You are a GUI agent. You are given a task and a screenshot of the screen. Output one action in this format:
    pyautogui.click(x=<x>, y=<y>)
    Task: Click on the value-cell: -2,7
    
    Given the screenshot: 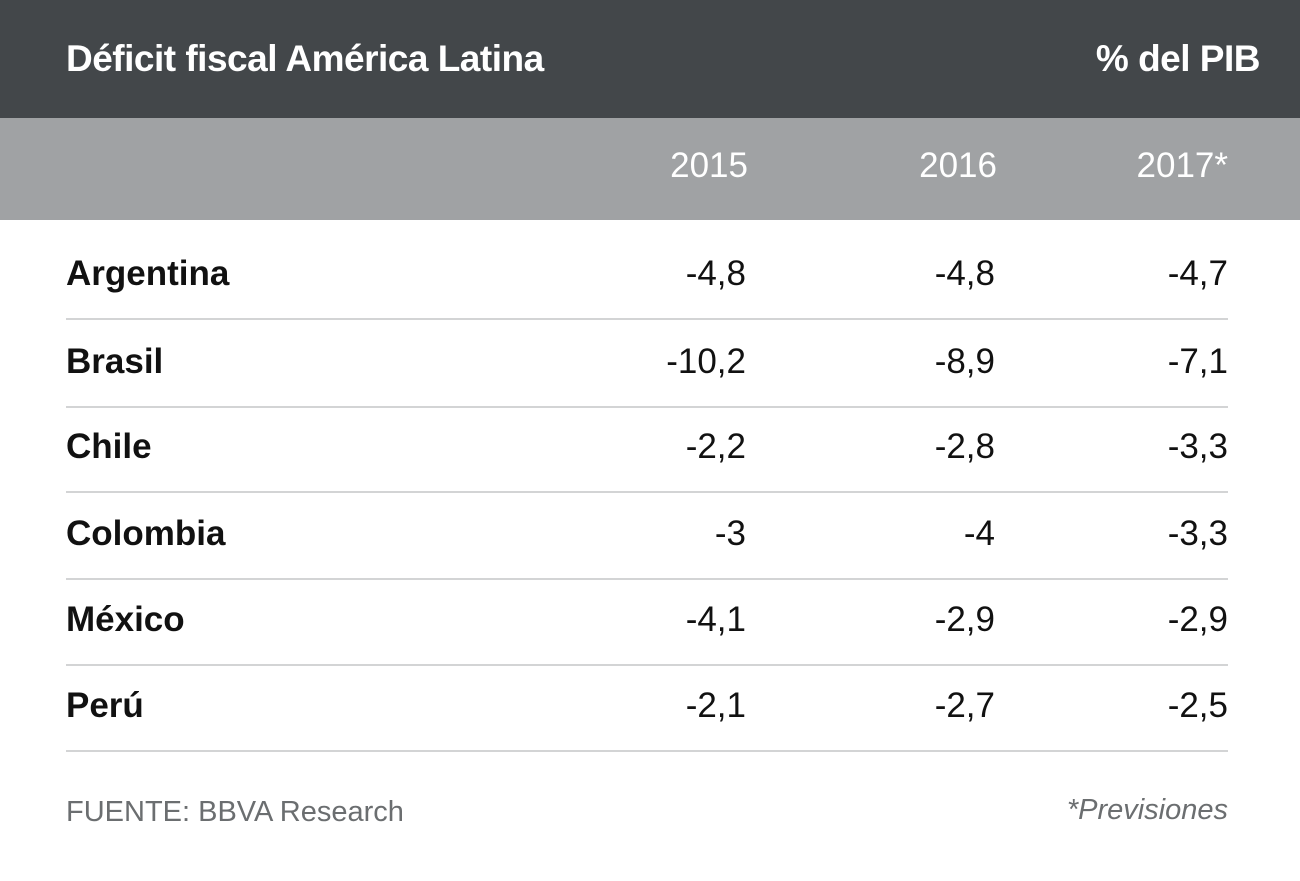 What is the action you would take?
    pyautogui.click(x=964, y=705)
    